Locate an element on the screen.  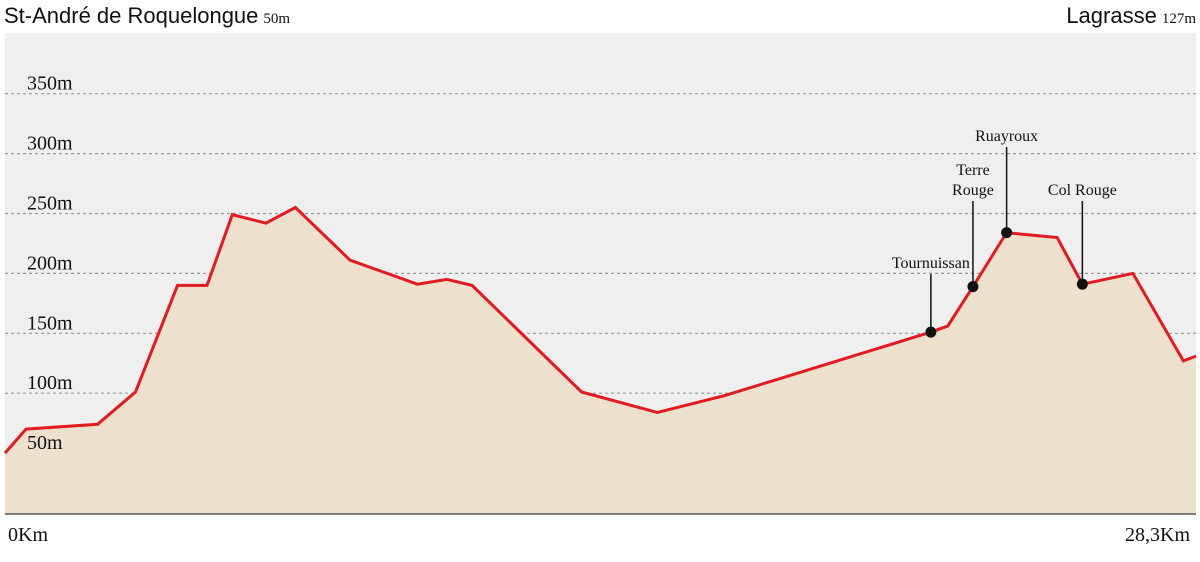
y-tick-label: 300m is located at coordinates (50, 144).